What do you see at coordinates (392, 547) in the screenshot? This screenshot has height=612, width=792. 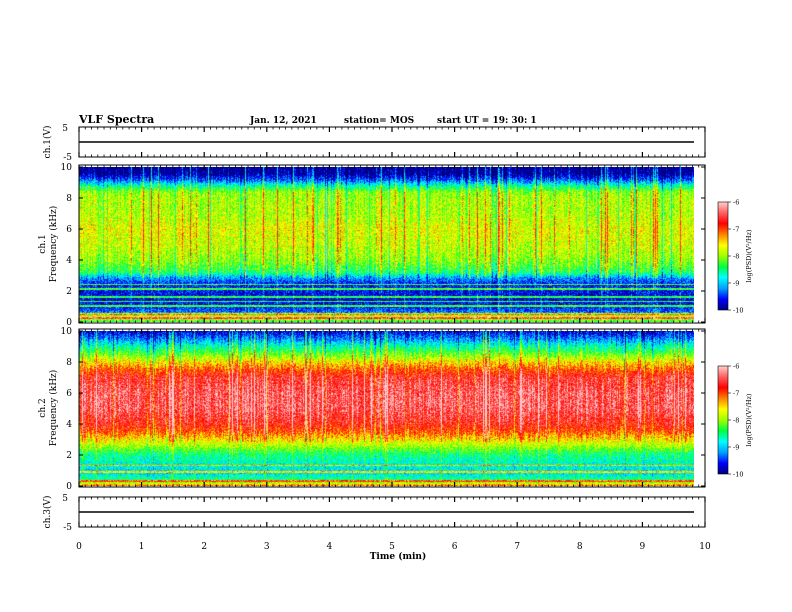 I see `x-tick-label: 5` at bounding box center [392, 547].